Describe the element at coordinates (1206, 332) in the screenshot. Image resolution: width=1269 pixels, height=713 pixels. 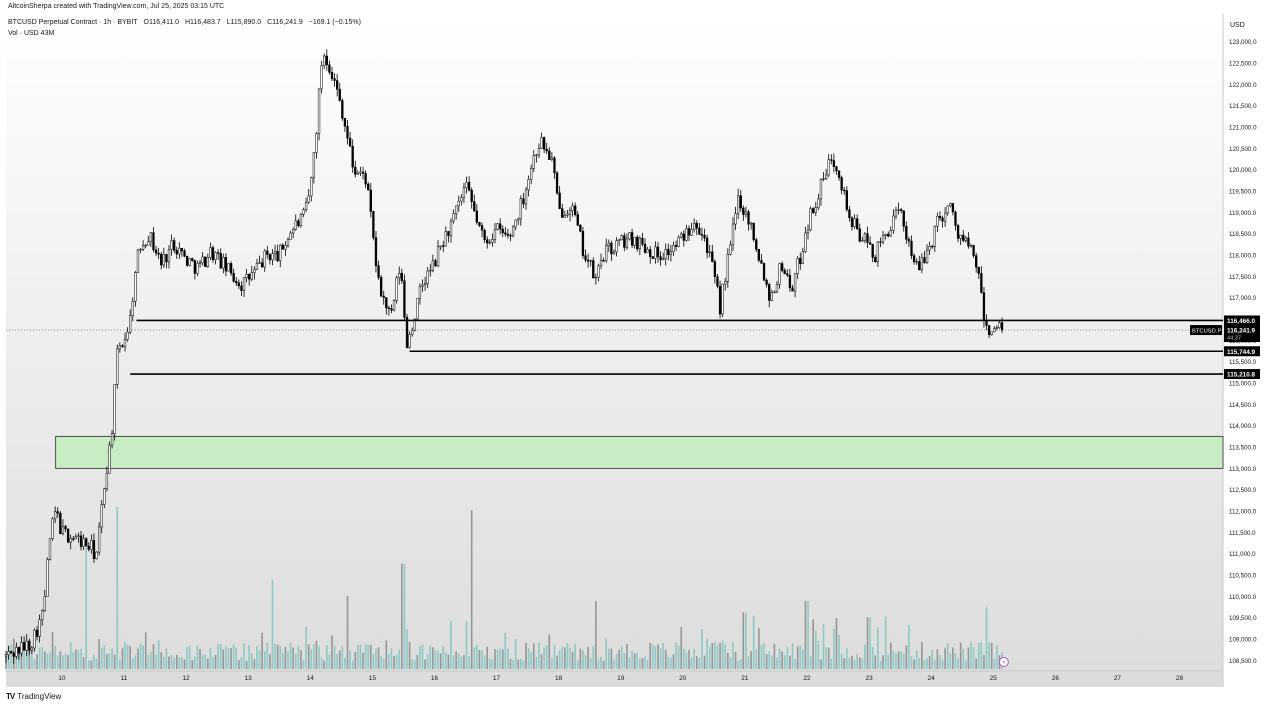
I see `symbol-tag-text: BTCUSD.P` at that location.